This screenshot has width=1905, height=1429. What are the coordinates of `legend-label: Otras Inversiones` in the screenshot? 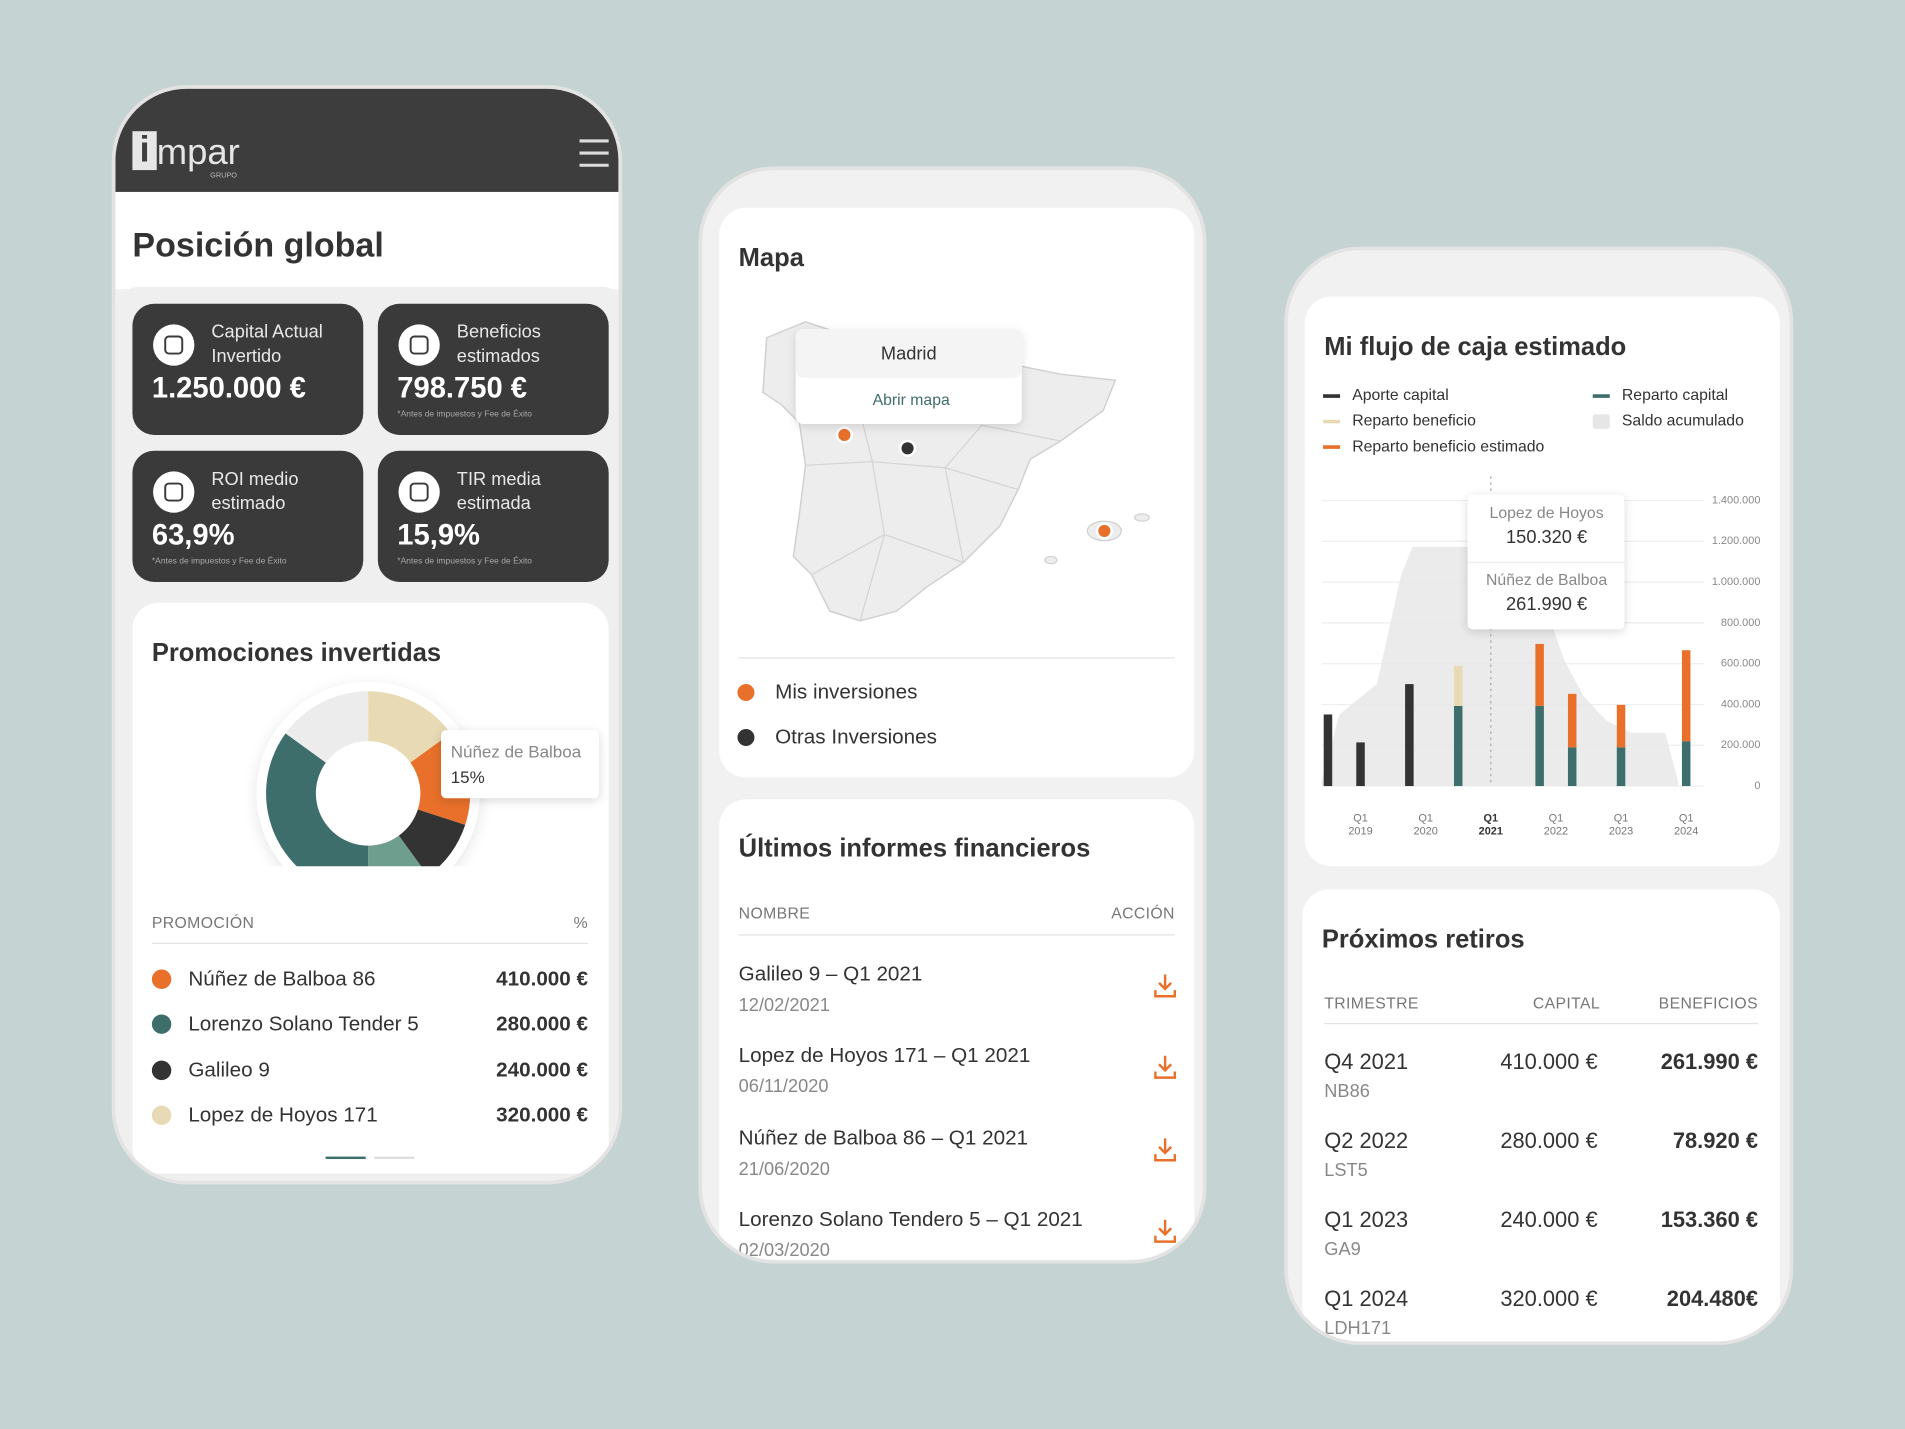 It's located at (856, 737).